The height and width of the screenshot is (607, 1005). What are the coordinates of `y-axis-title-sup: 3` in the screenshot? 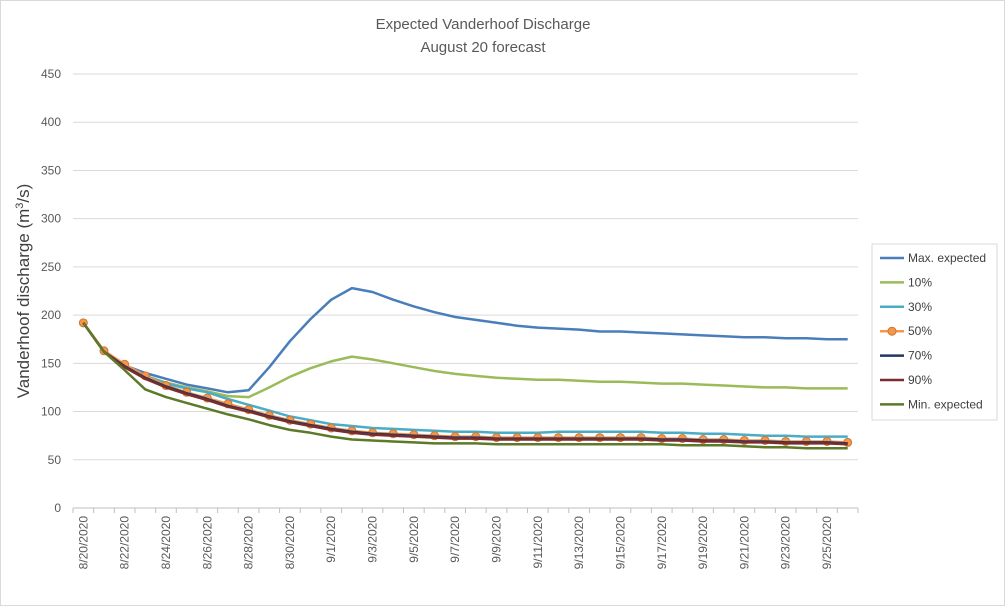 It's located at (20, 206).